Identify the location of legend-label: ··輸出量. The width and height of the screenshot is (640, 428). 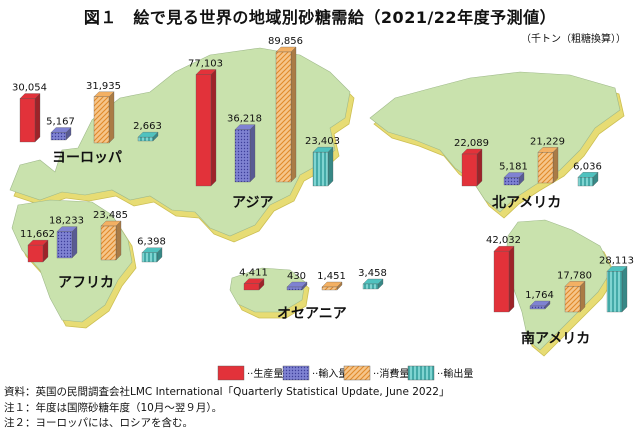
(455, 373).